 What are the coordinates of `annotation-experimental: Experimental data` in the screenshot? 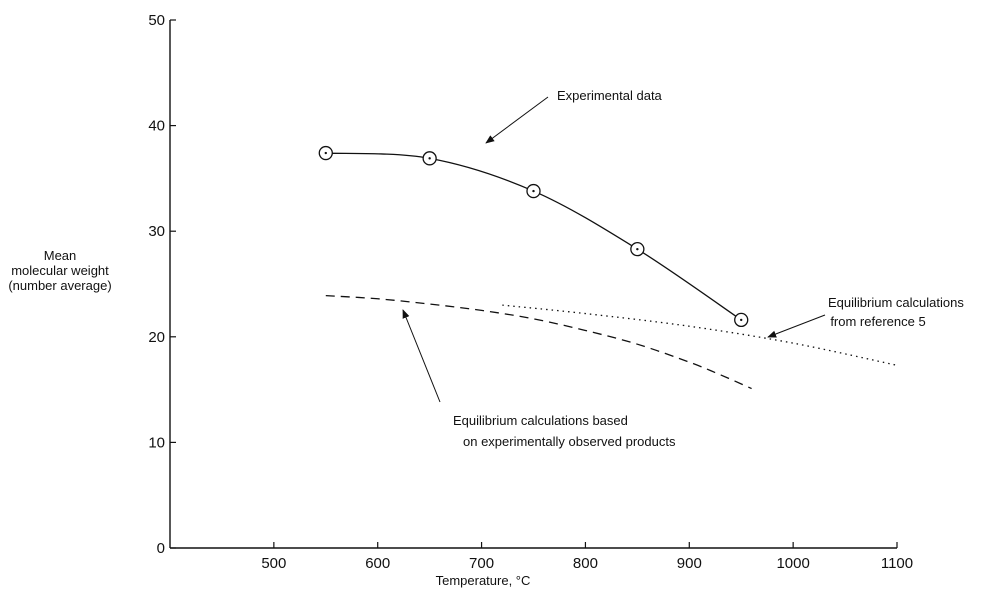 It's located at (574, 116).